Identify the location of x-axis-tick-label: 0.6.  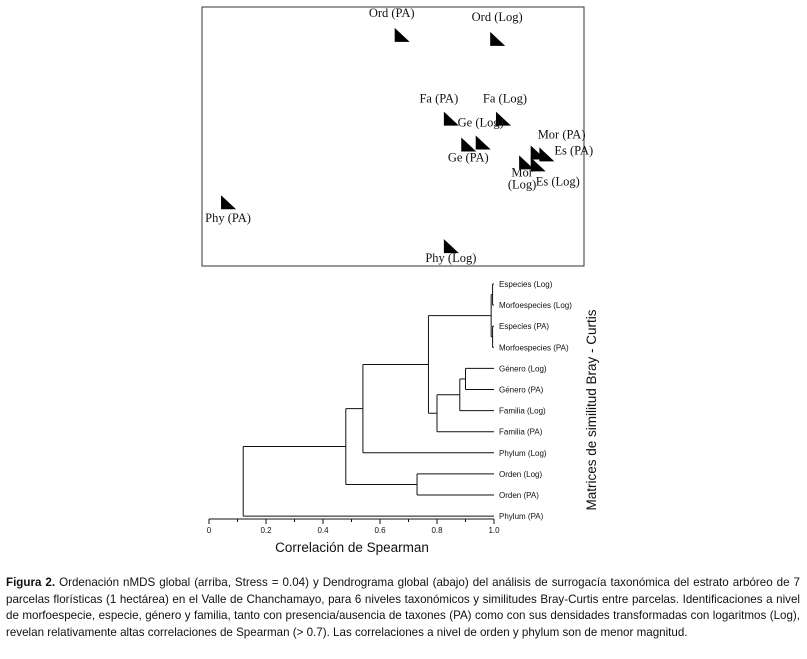
(380, 530).